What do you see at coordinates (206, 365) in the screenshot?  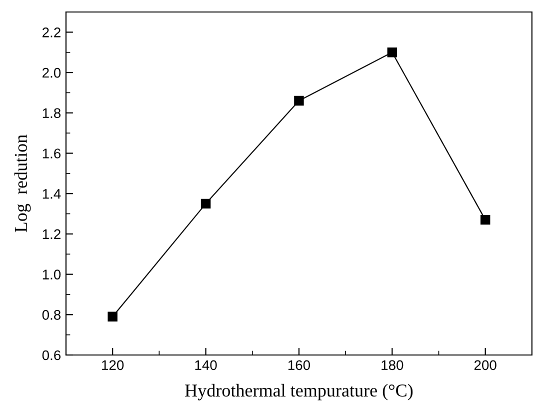 I see `x-tick-label: 140` at bounding box center [206, 365].